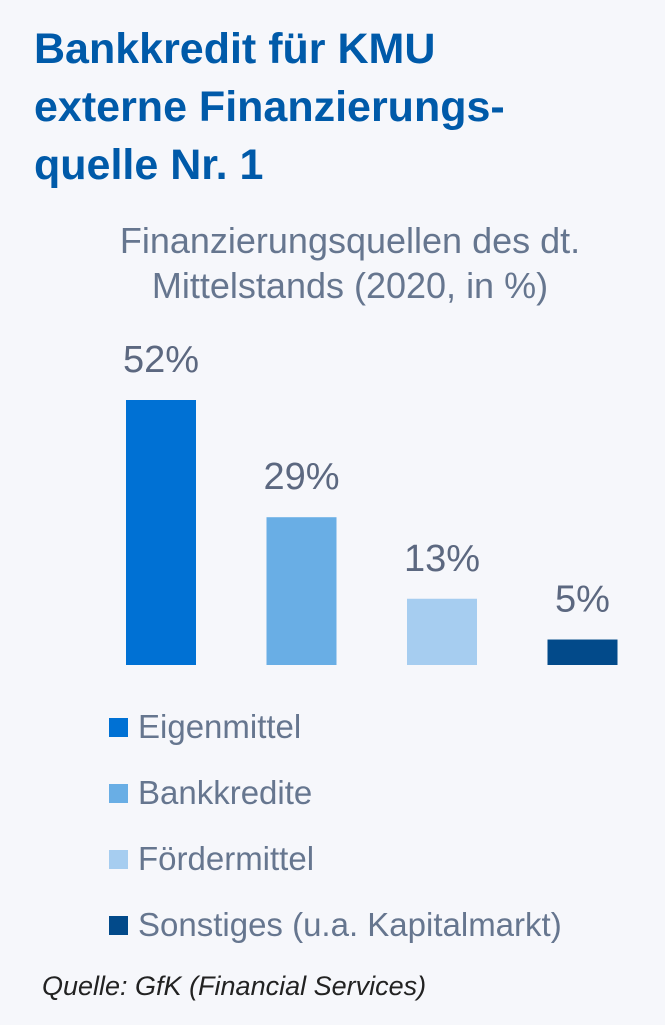  Describe the element at coordinates (161, 360) in the screenshot. I see `bar-value-label-1: 52%` at that location.